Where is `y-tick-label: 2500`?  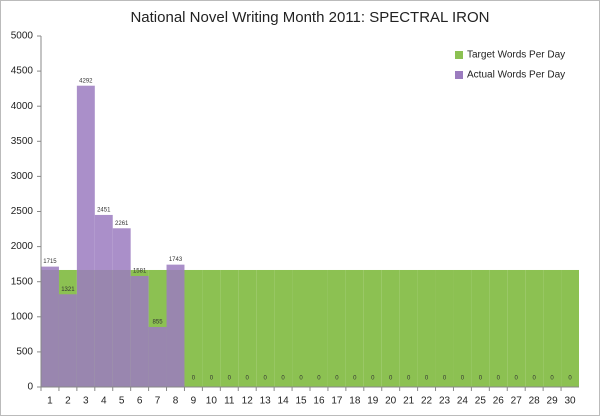 y-tick-label: 2500 is located at coordinates (22, 211).